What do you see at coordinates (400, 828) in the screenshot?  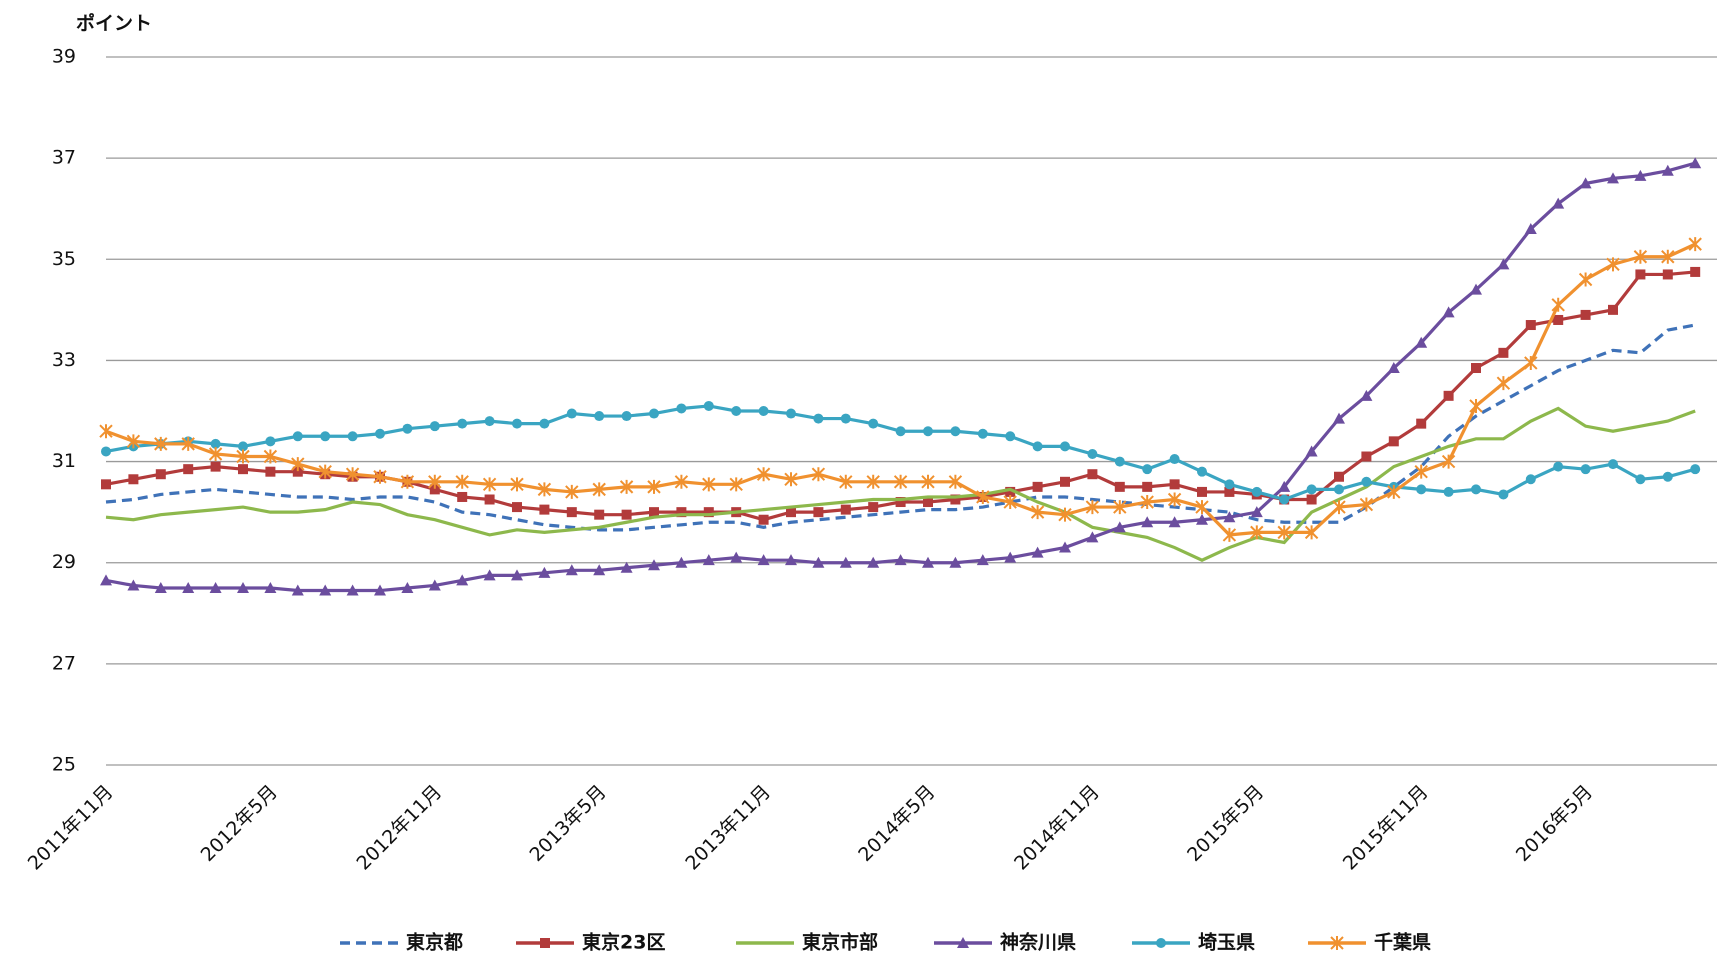 I see `x-tick-label: 2012年11月` at bounding box center [400, 828].